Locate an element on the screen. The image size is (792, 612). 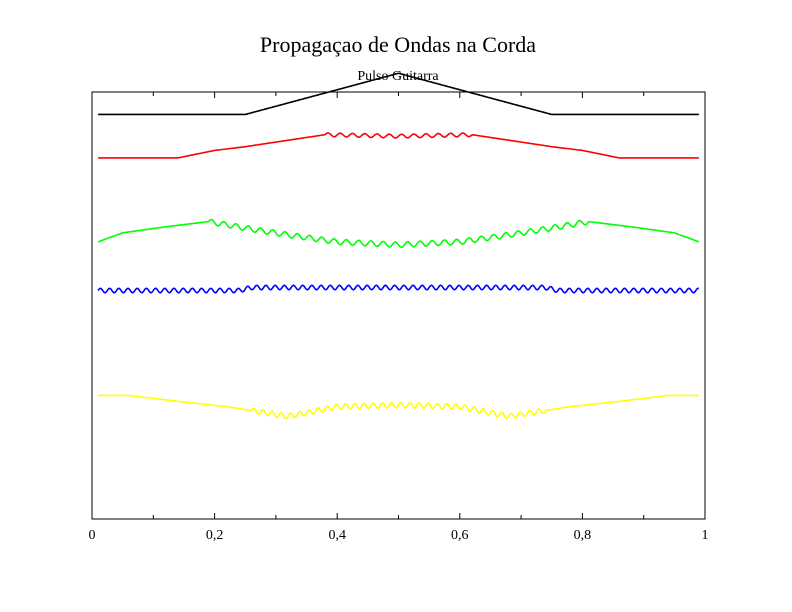
x-axis-tick-labels: 0 0,2 0,4 0,6 0,8 1 is located at coordinates (399, 535).